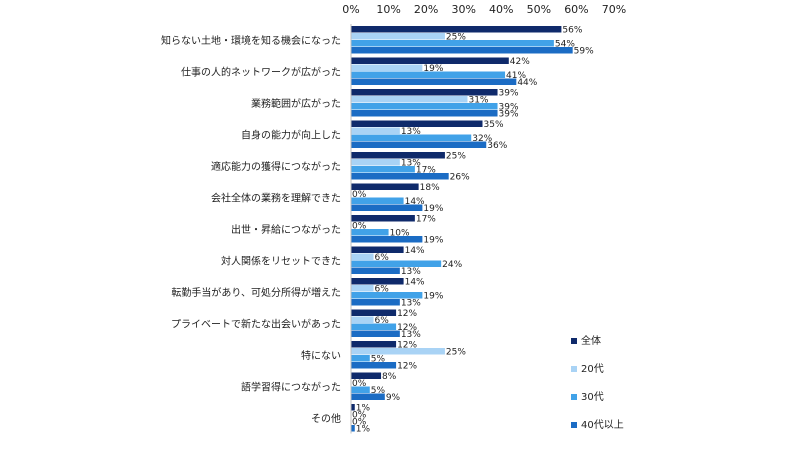 Image resolution: width=800 pixels, height=450 pixels. Describe the element at coordinates (430, 188) in the screenshot. I see `data-label: 18%` at that location.